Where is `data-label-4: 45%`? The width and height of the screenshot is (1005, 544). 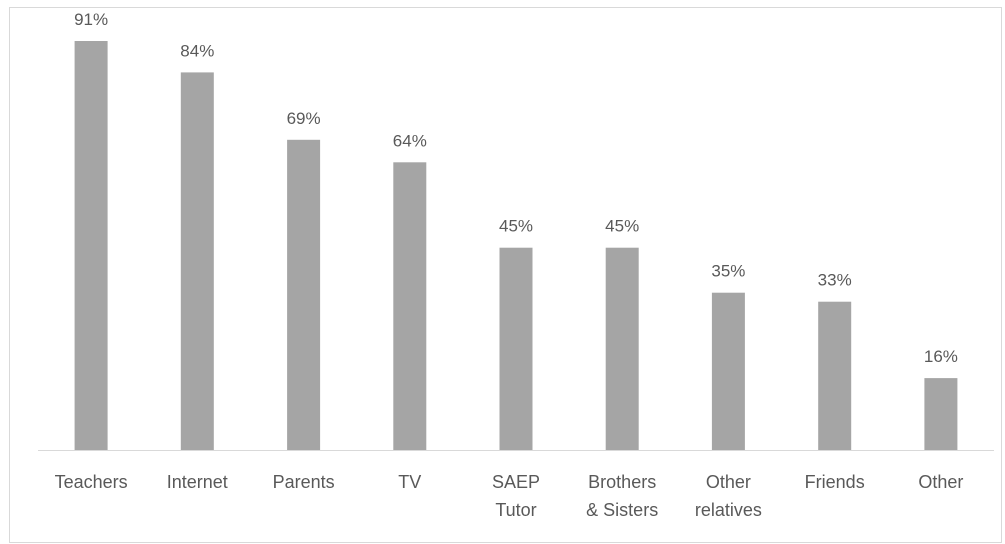 data-label-4: 45% is located at coordinates (516, 226).